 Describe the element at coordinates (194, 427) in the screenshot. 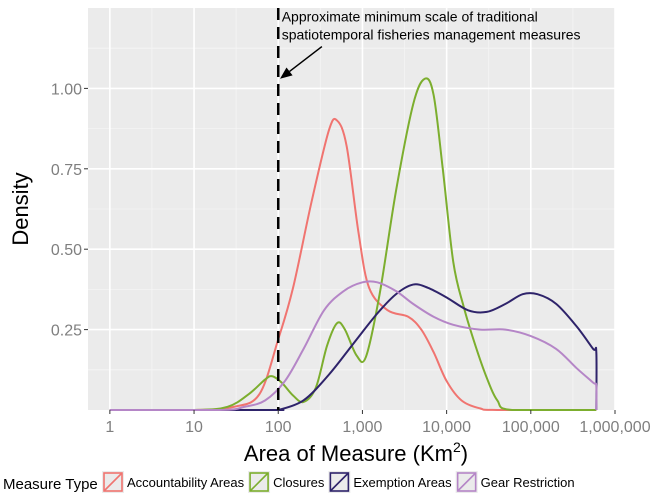

I see `x-tick-label: 10` at that location.